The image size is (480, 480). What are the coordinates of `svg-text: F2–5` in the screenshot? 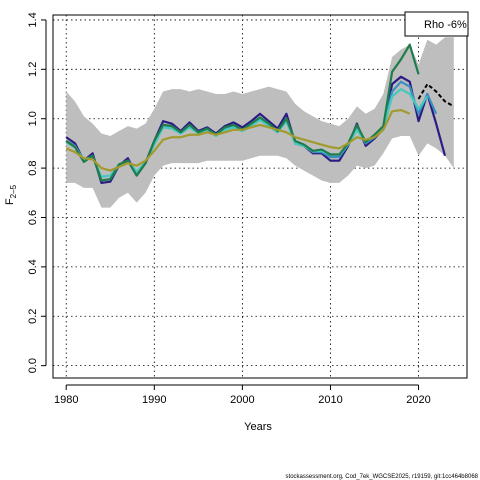 It's located at (11, 194).